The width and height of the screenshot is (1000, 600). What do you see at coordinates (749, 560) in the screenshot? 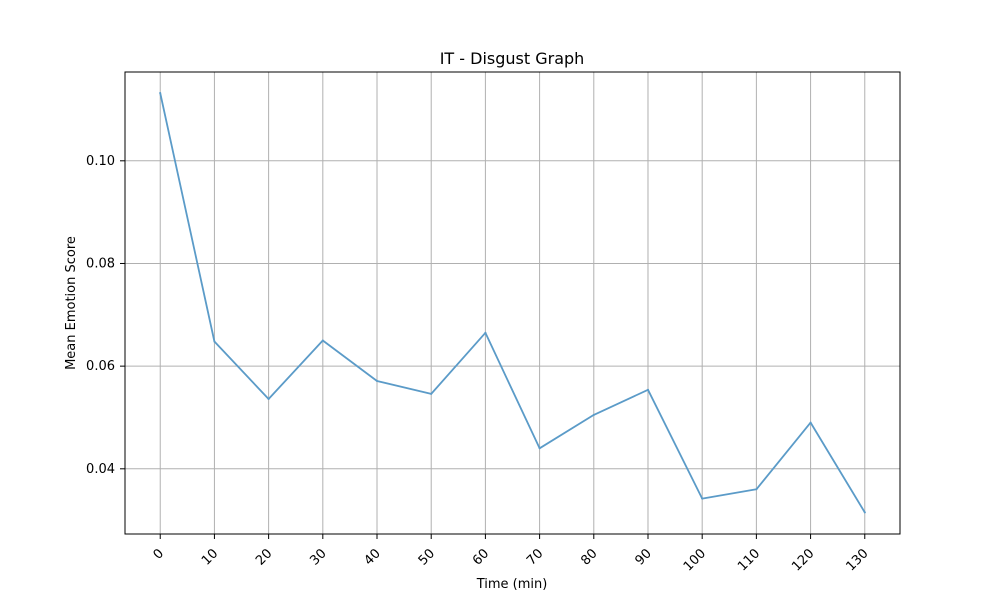
I see `x-tick-label: 110` at bounding box center [749, 560].